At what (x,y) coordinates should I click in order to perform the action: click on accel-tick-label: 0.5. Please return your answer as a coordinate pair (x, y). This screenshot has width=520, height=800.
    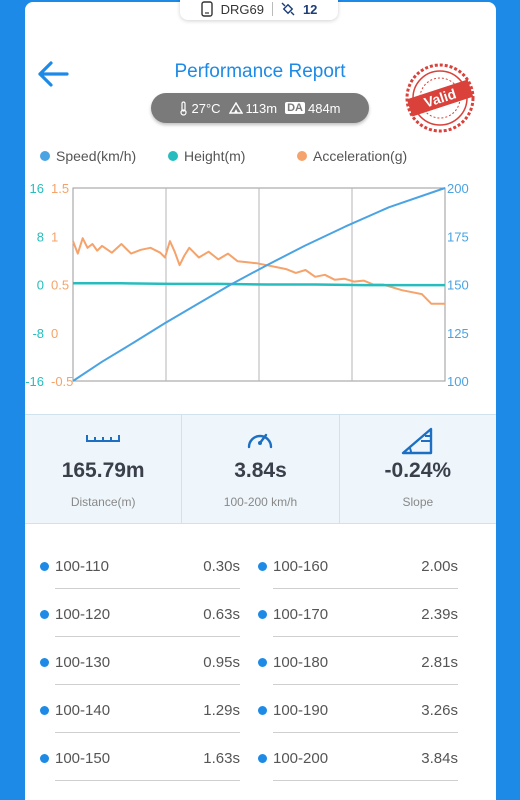
    Looking at the image, I should click on (60, 285).